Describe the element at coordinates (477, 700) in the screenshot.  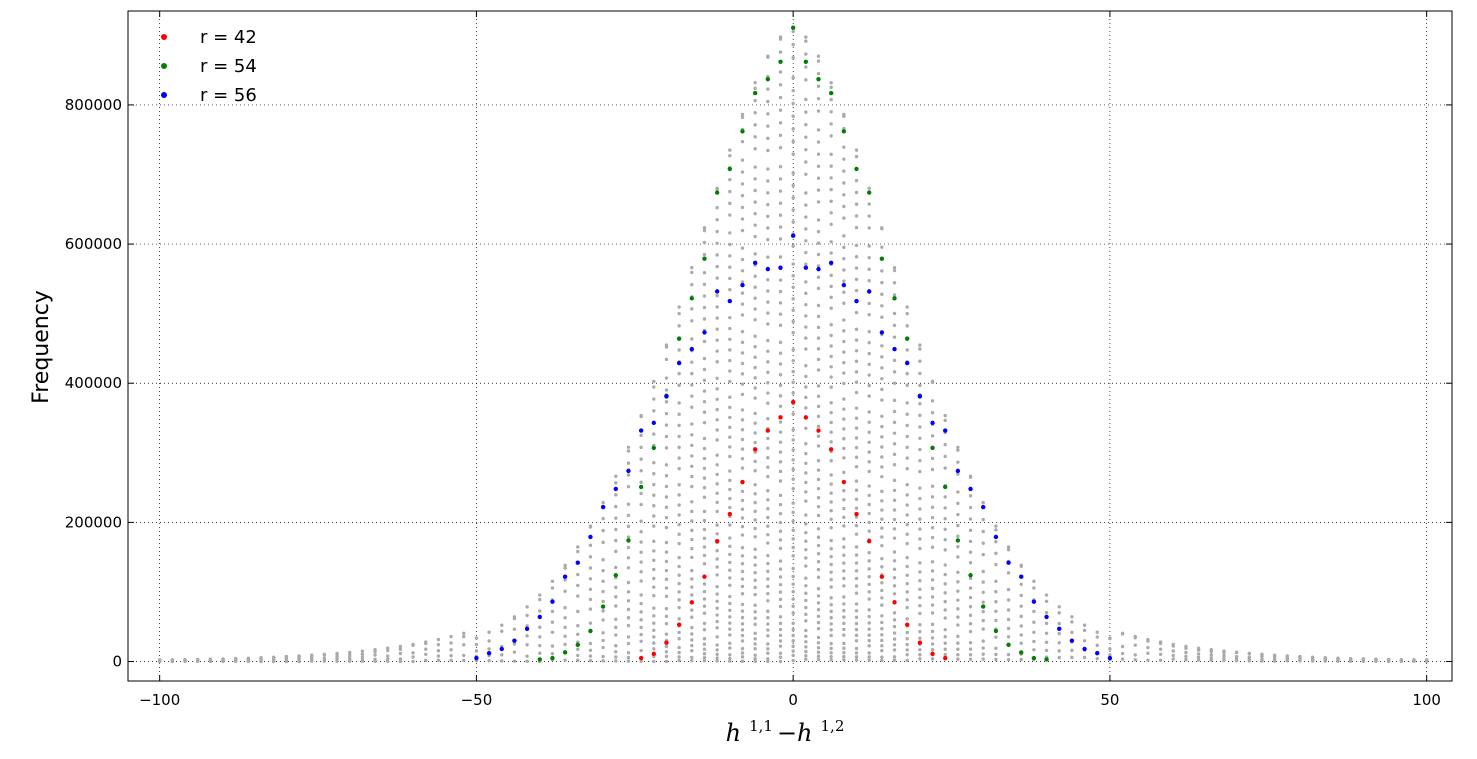
I see `x-tick-label: −50` at that location.